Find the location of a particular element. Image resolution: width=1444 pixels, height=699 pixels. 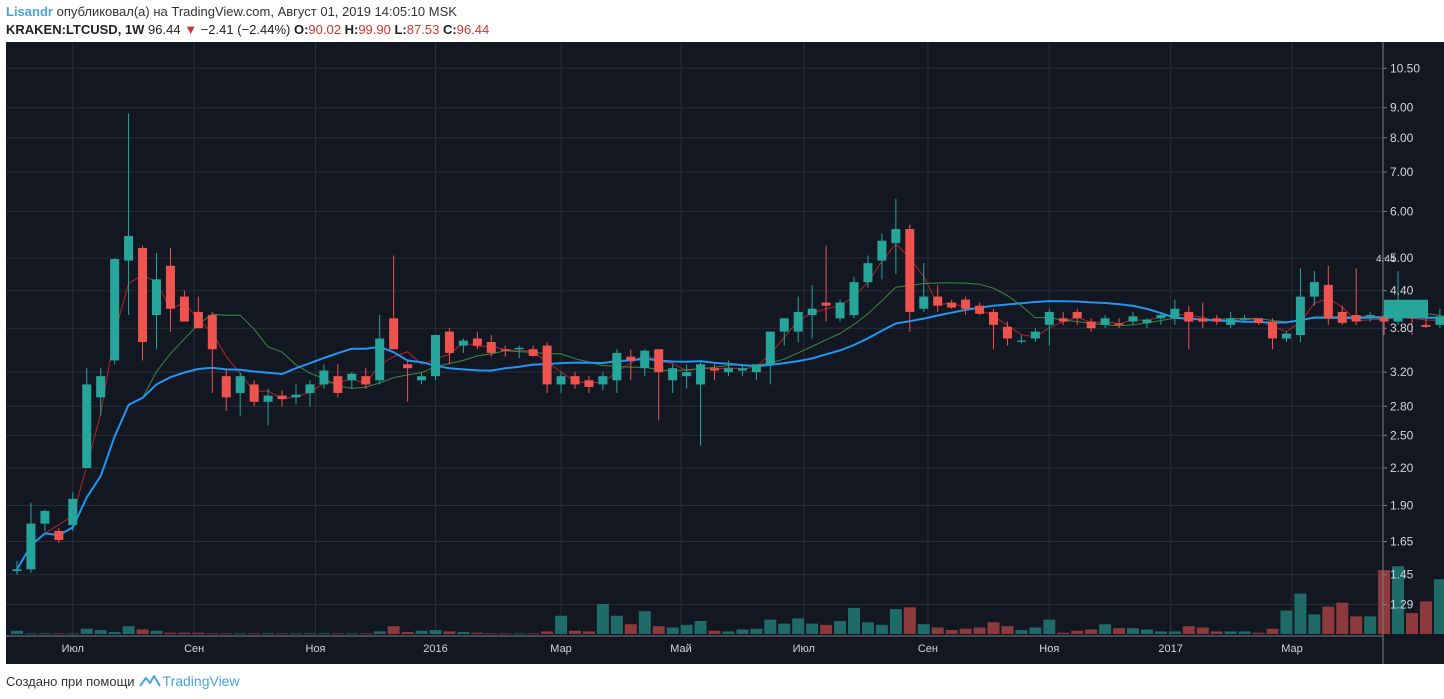

y-tick-label: 5.00 is located at coordinates (1402, 258).